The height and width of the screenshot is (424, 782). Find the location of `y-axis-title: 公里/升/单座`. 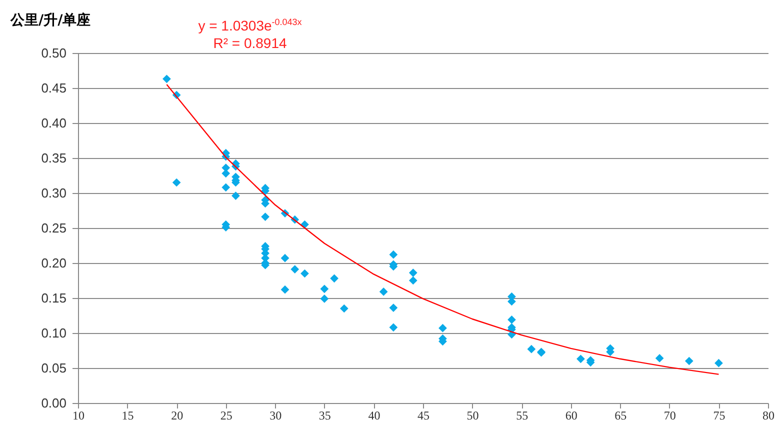

y-axis-title: 公里/升/单座 is located at coordinates (50, 20).